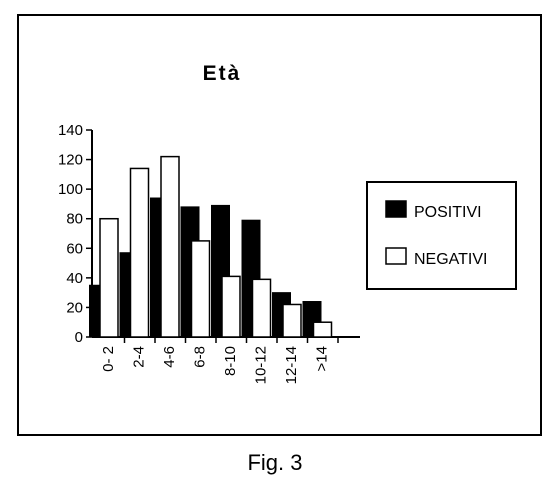 Image resolution: width=550 pixels, height=484 pixels. What do you see at coordinates (230, 361) in the screenshot?
I see `x-tick-label: 8-10` at bounding box center [230, 361].